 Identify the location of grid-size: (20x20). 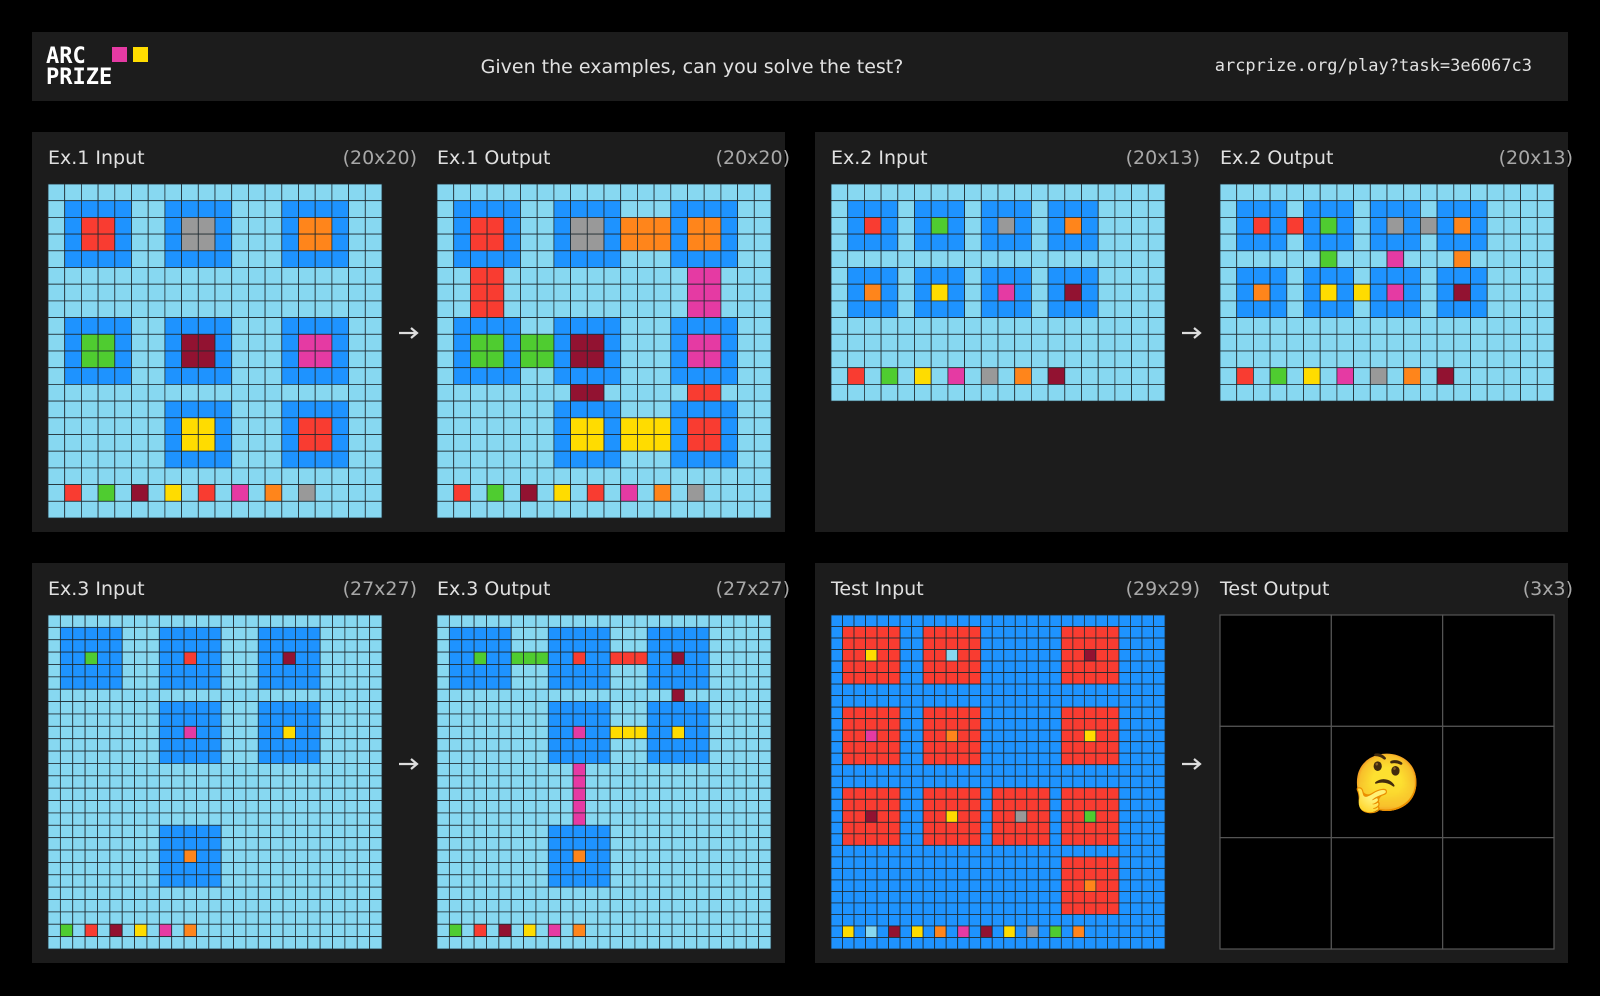
(380, 158).